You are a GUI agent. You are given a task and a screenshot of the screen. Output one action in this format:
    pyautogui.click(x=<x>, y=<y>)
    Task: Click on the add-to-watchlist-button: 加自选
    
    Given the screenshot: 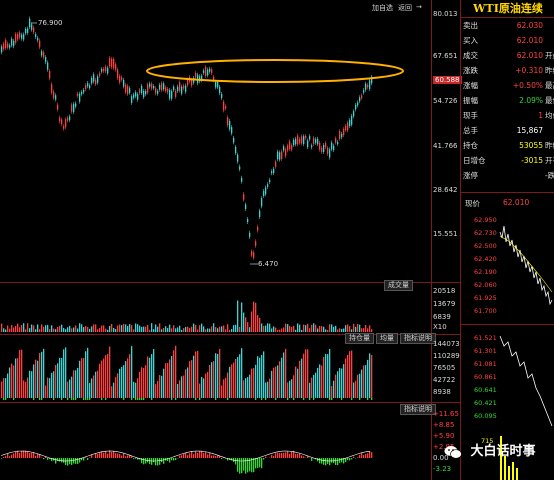 What is the action you would take?
    pyautogui.click(x=382, y=8)
    